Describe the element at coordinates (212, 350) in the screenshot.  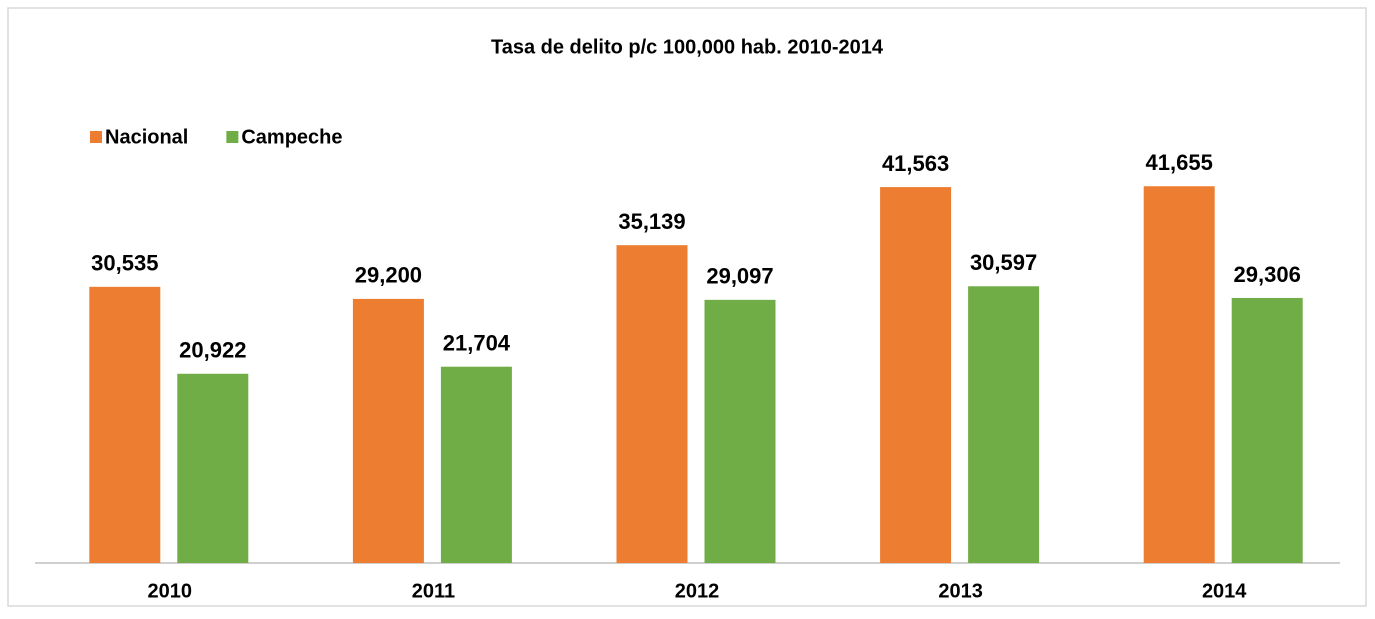
I see `data-label: 20,922` at that location.